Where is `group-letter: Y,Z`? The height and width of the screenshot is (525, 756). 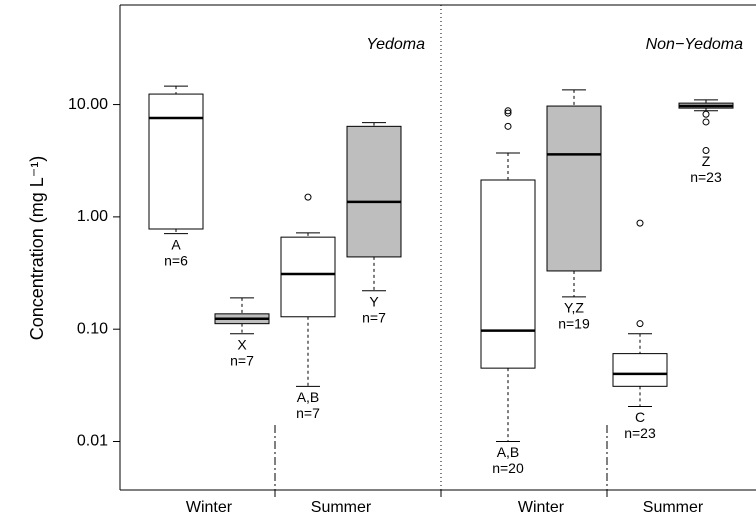 group-letter: Y,Z is located at coordinates (574, 308).